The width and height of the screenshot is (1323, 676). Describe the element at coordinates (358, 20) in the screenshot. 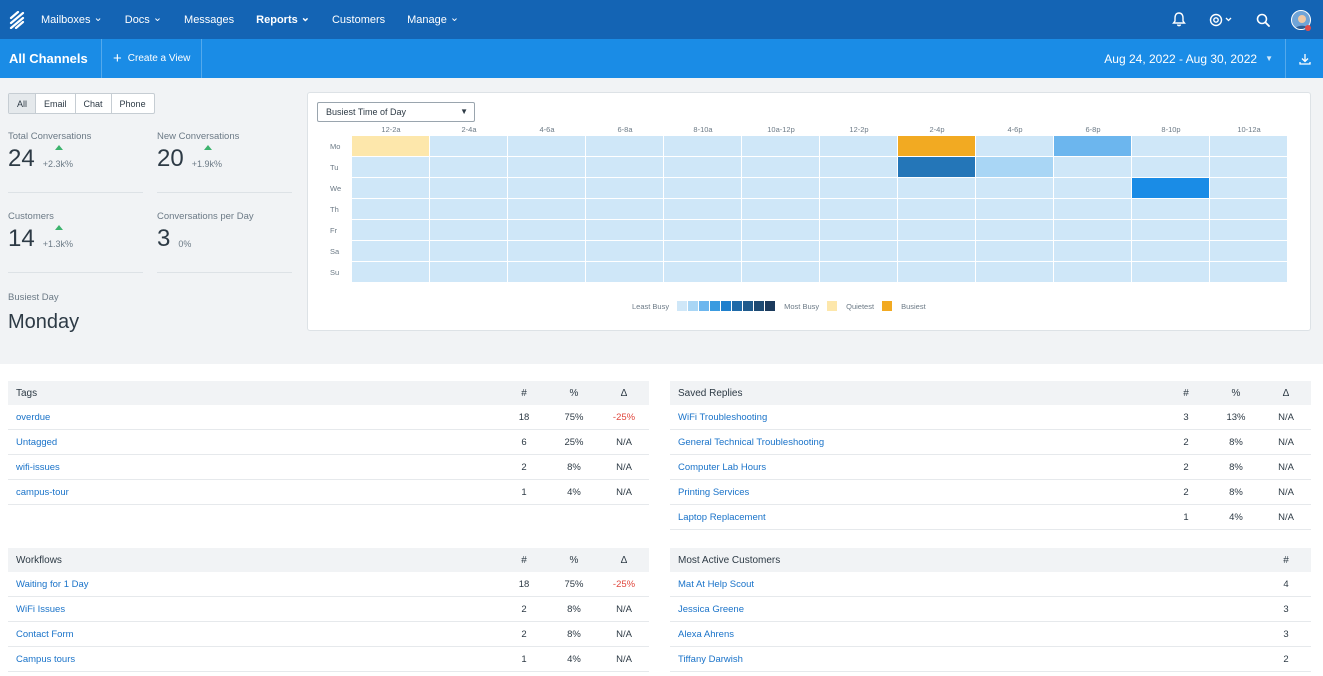

I see `nav-item-customers: Customers` at that location.